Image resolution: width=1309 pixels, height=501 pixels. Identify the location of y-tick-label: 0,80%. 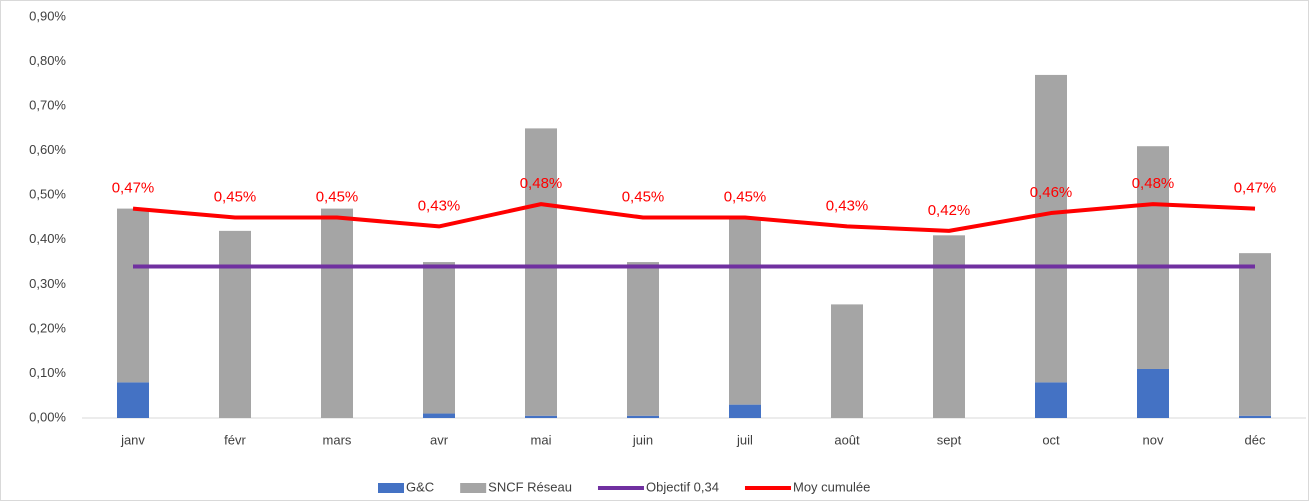
(47, 60).